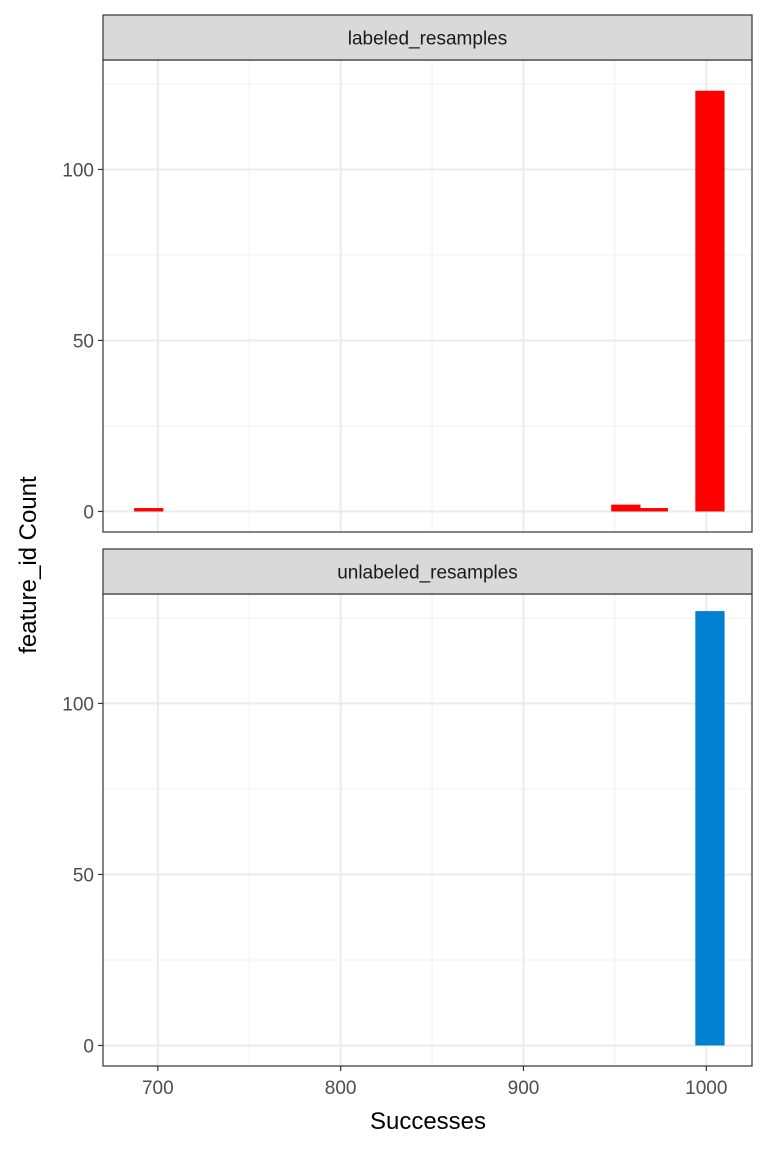 This screenshot has height=1157, width=768. I want to click on x-axis-title: Successes, so click(428, 1121).